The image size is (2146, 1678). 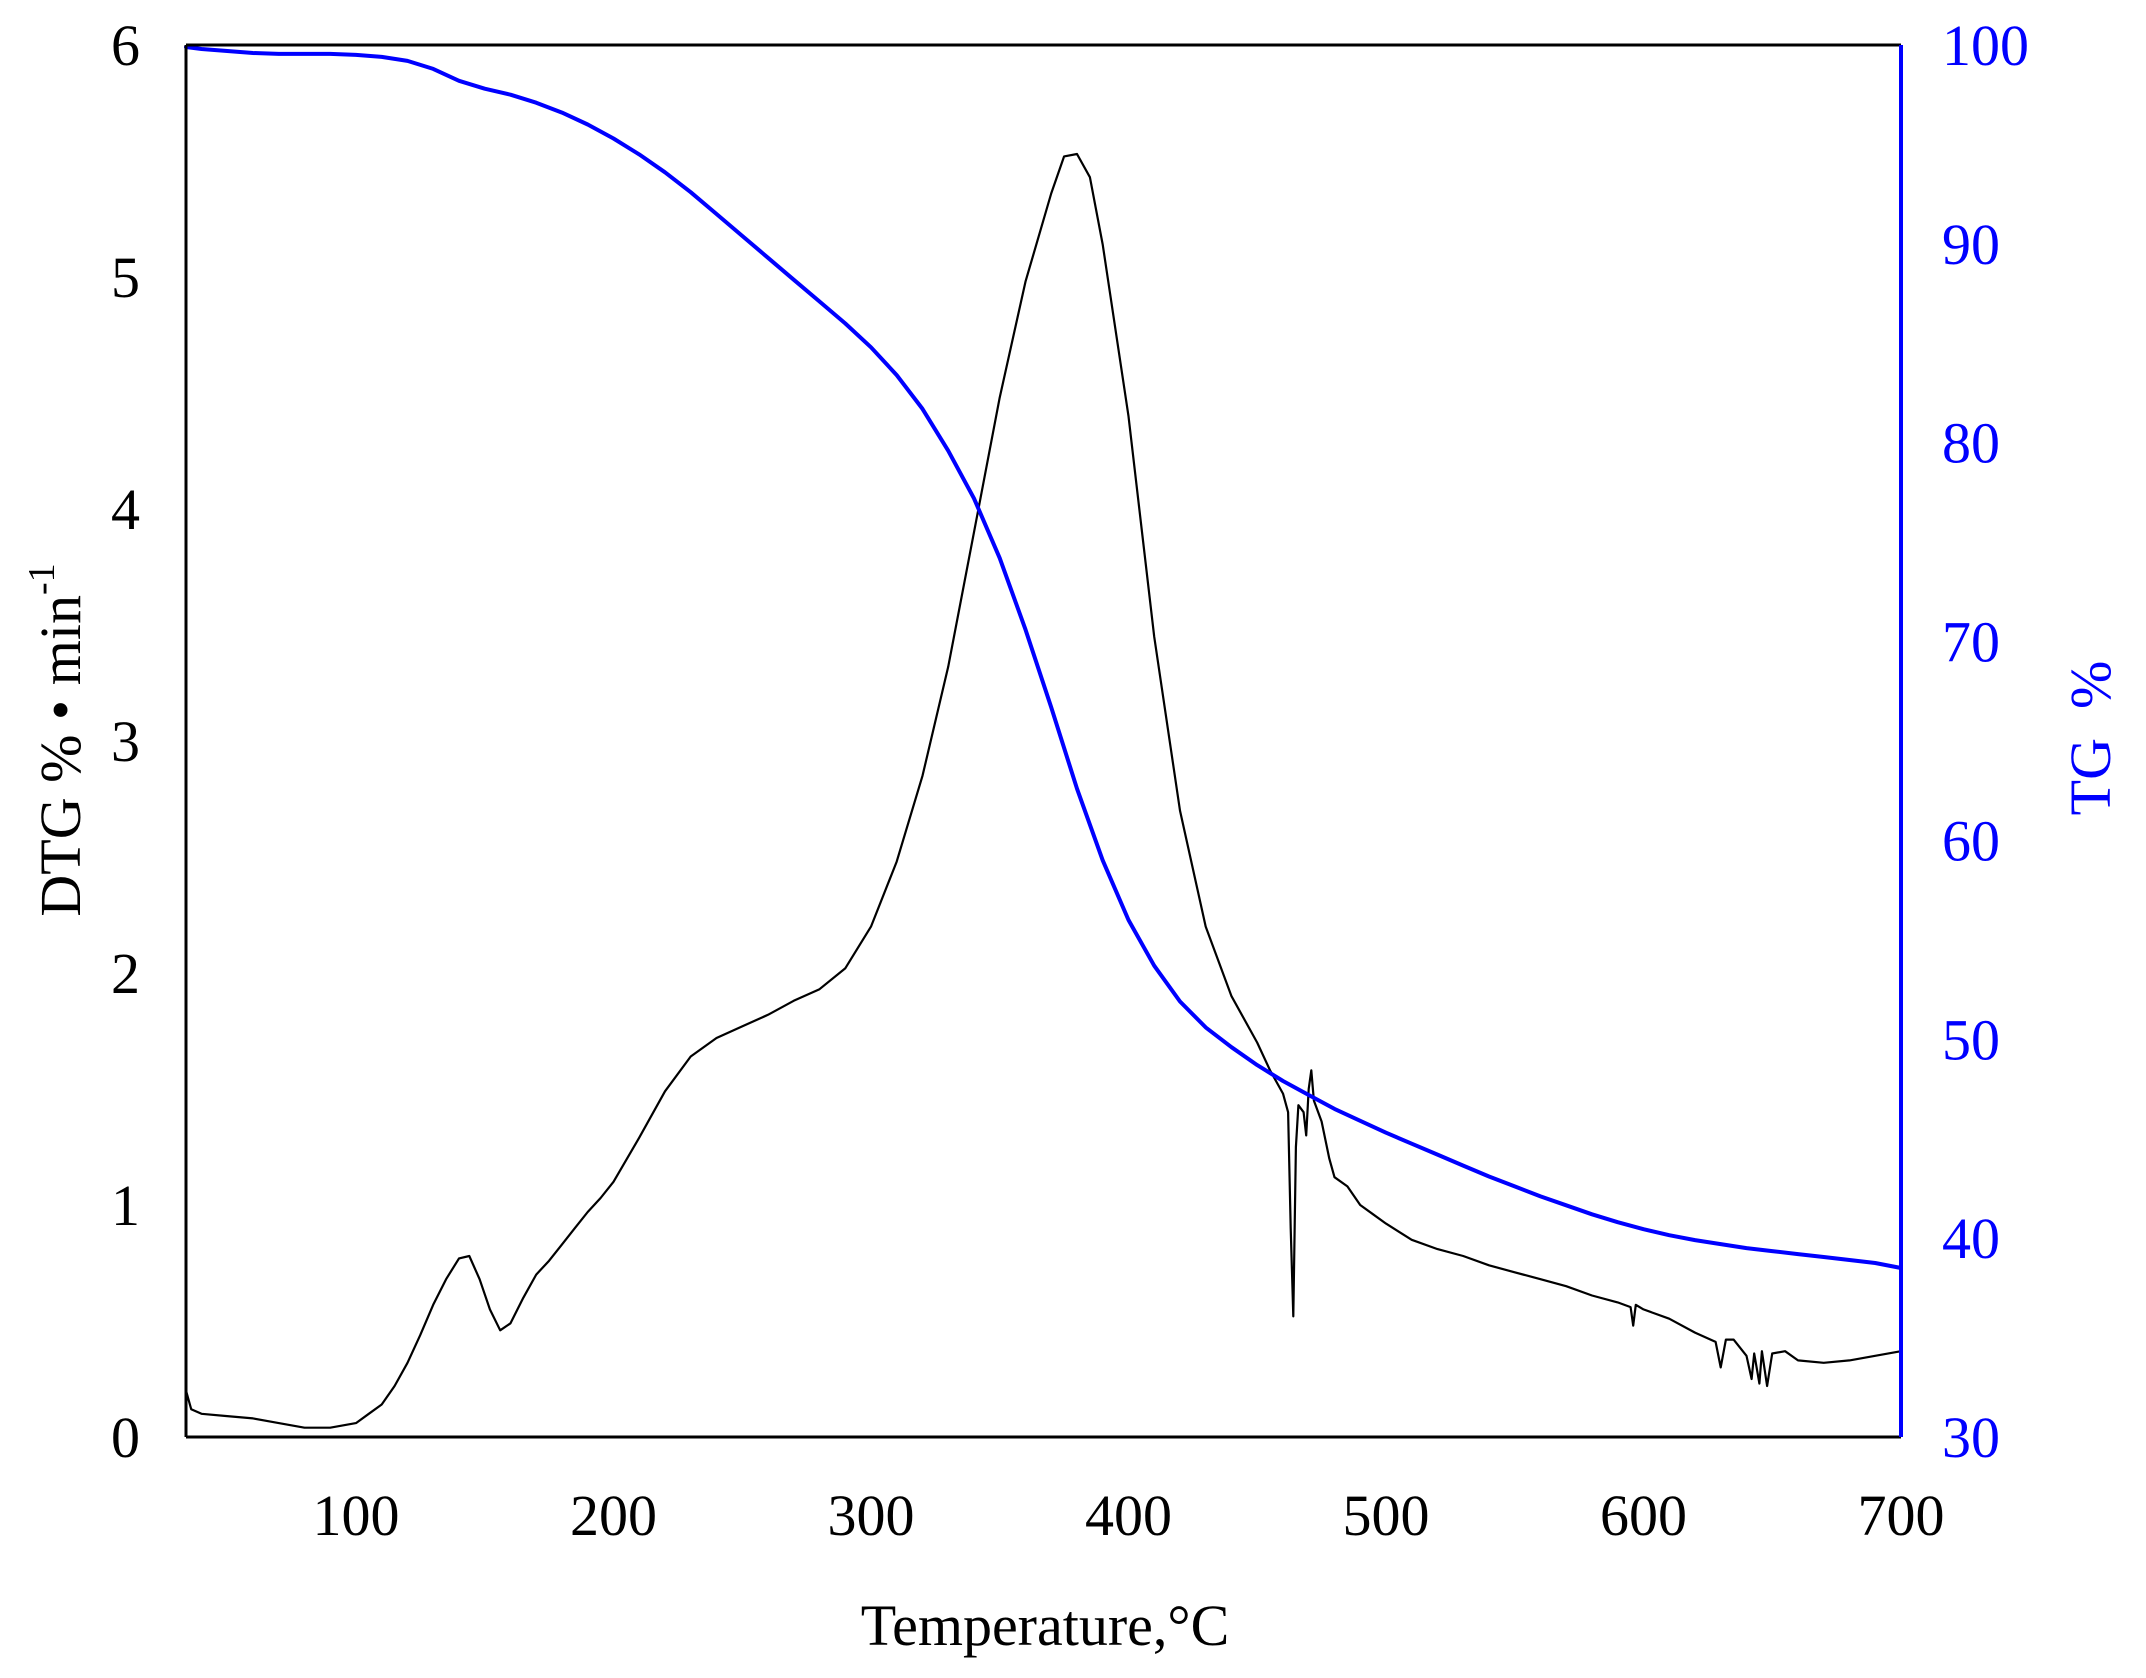 I want to click on y-left-tick-label: 2, so click(x=125, y=973).